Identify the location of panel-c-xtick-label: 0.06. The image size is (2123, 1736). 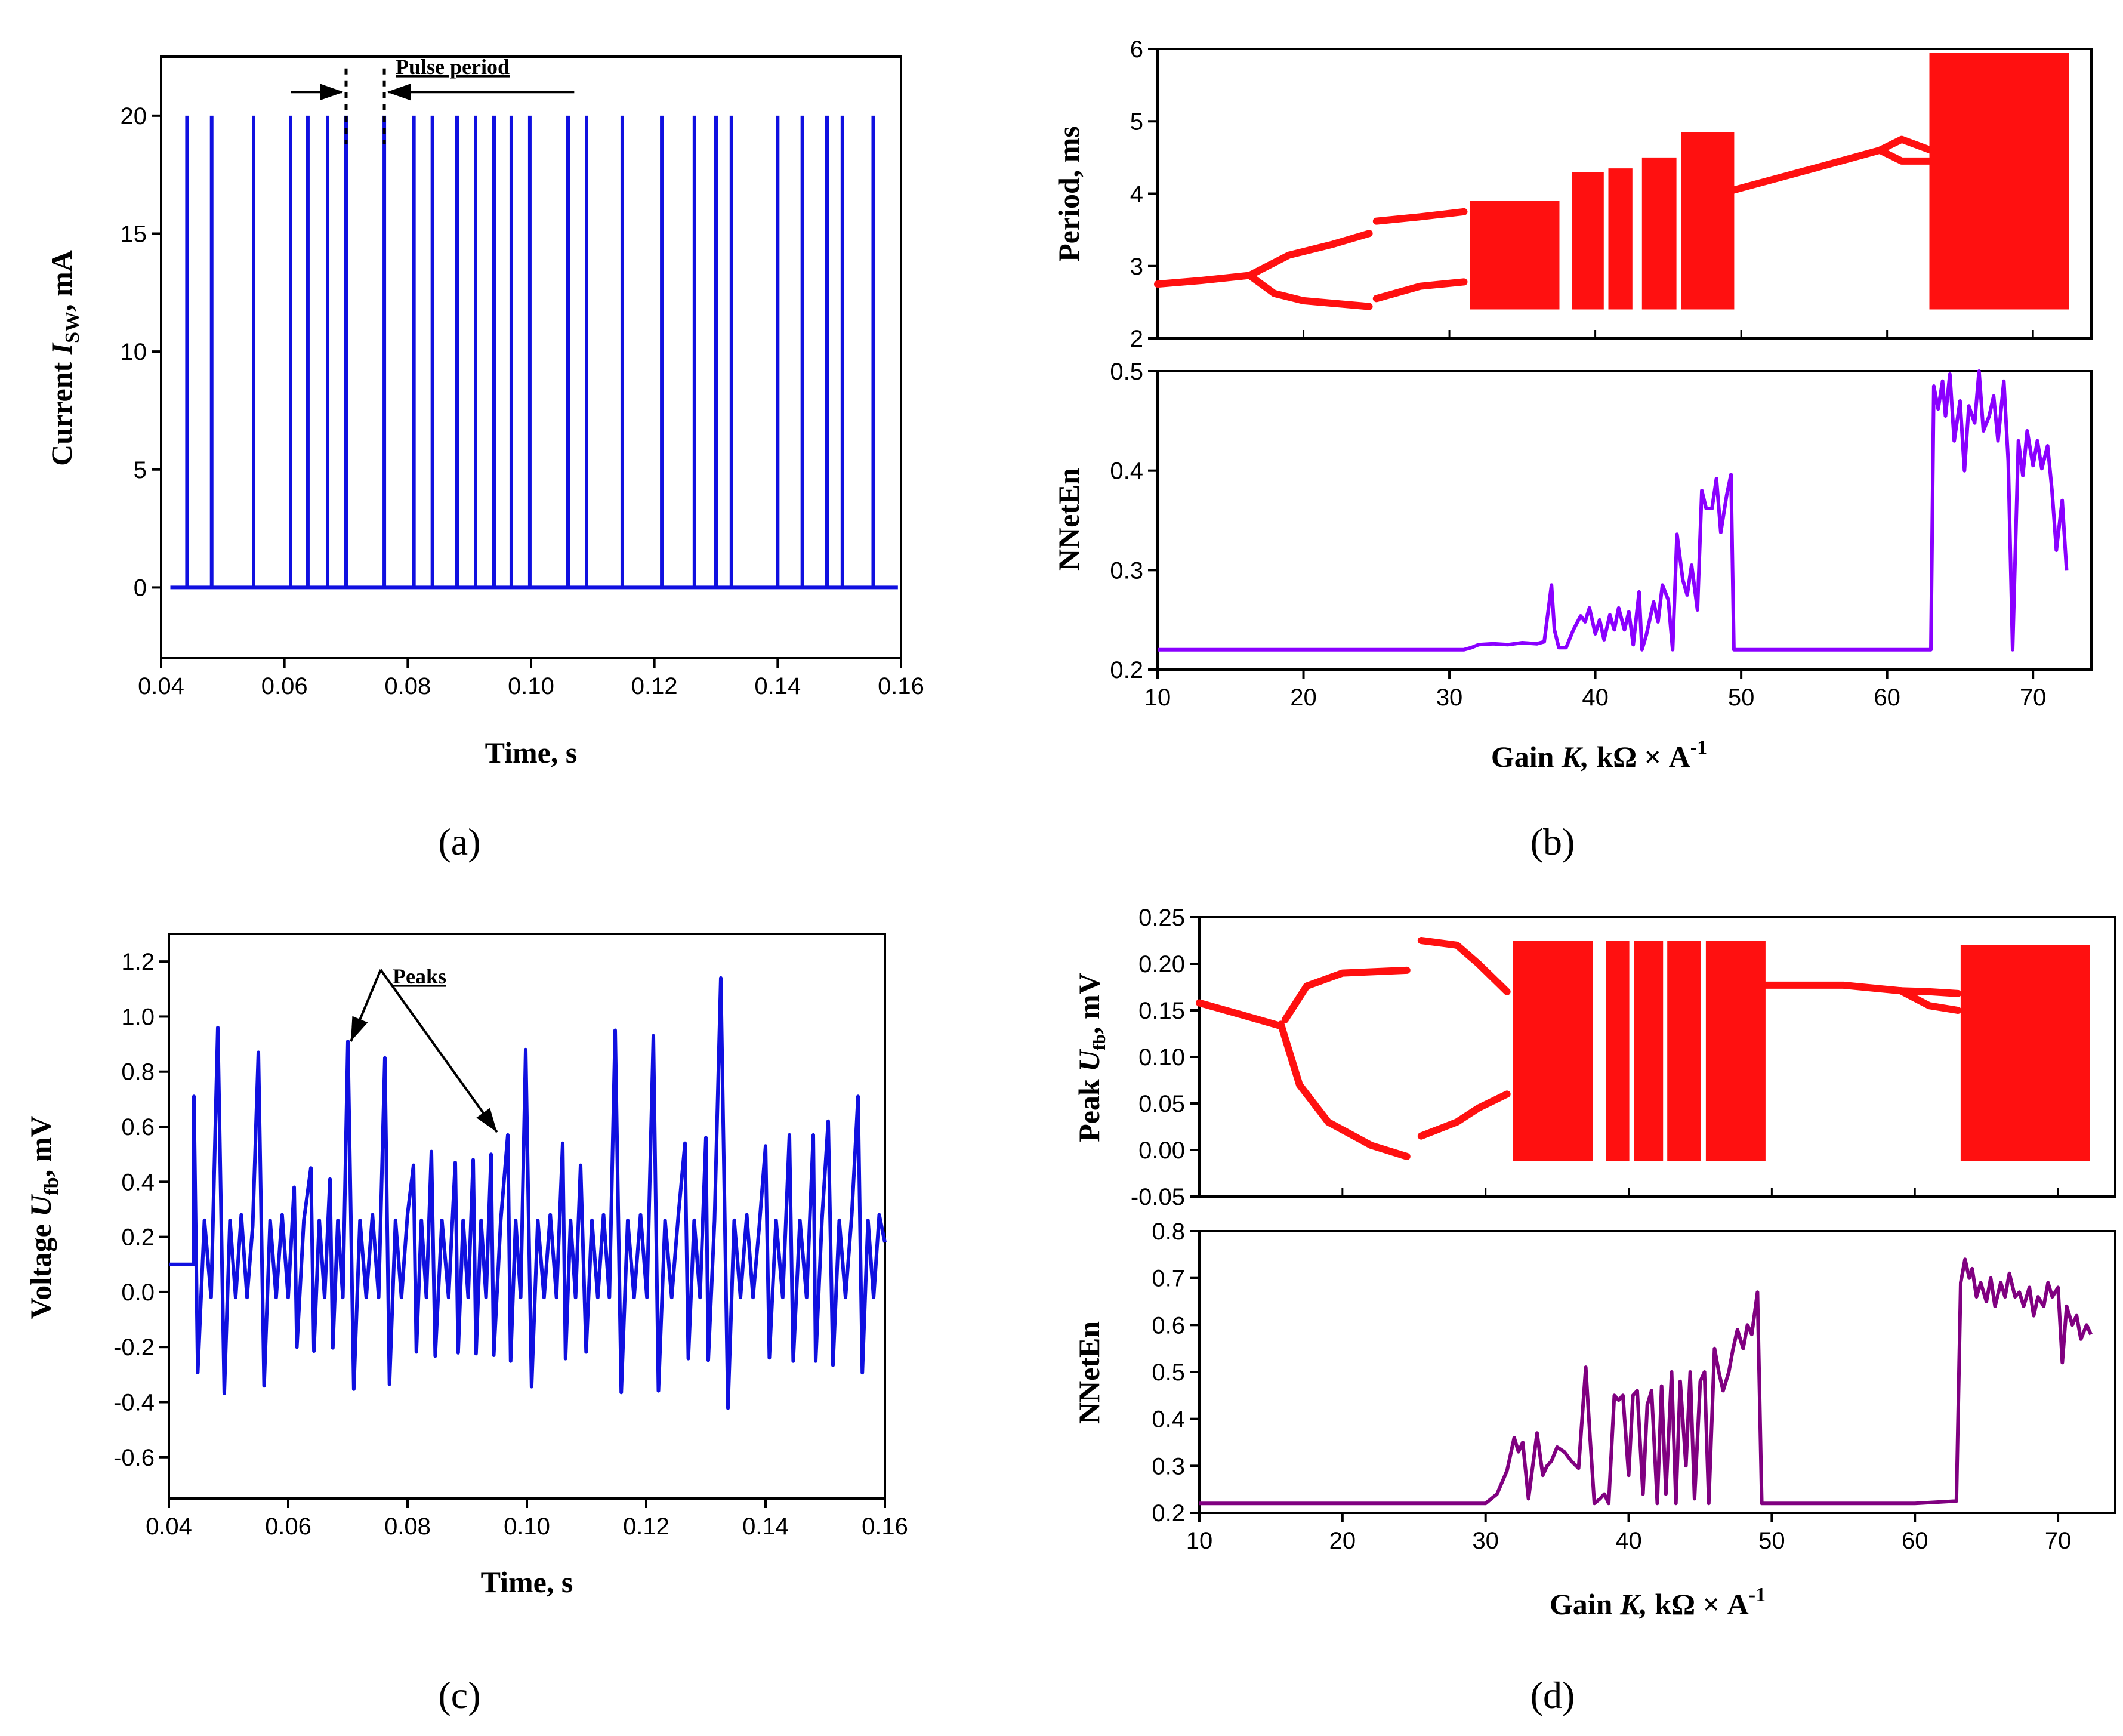
(288, 1526).